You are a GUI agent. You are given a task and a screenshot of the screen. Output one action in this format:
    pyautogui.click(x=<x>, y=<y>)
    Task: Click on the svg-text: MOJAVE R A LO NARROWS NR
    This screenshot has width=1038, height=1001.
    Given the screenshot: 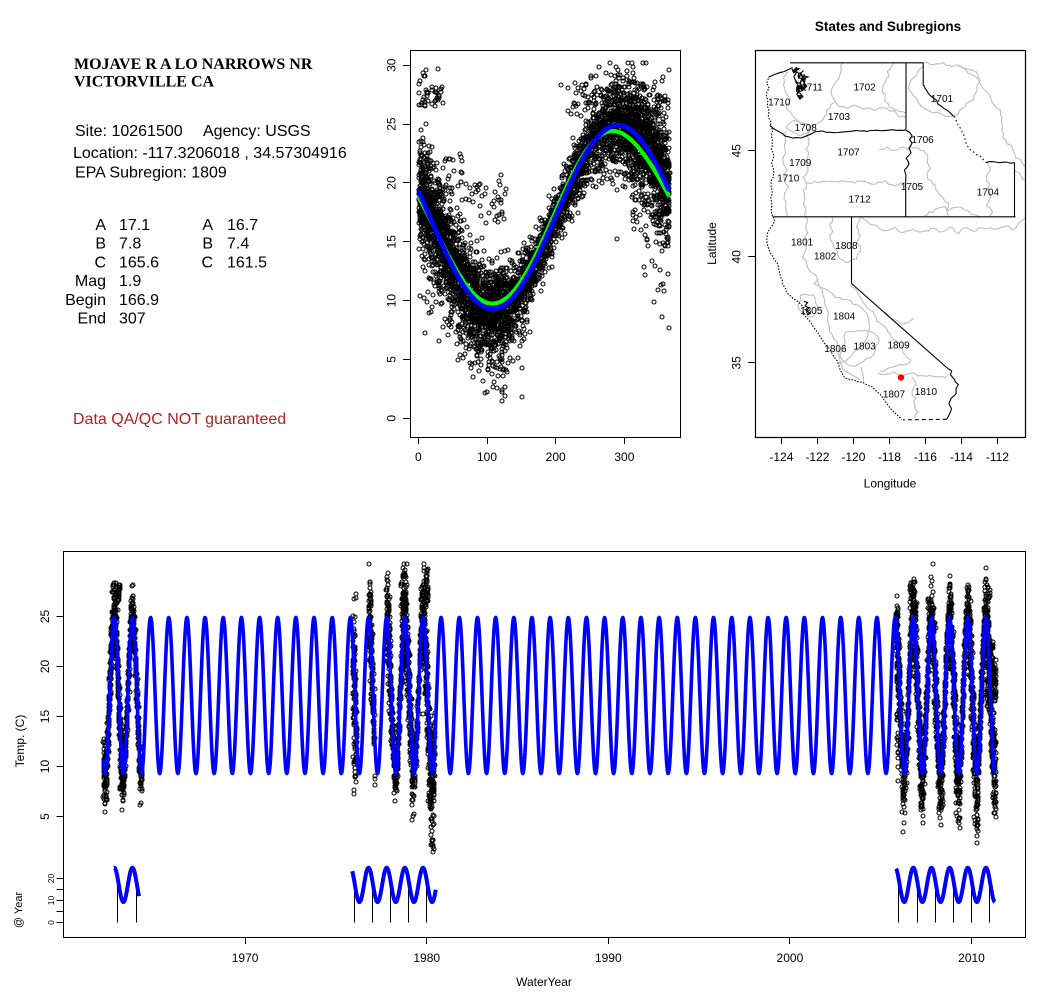 What is the action you would take?
    pyautogui.click(x=193, y=64)
    